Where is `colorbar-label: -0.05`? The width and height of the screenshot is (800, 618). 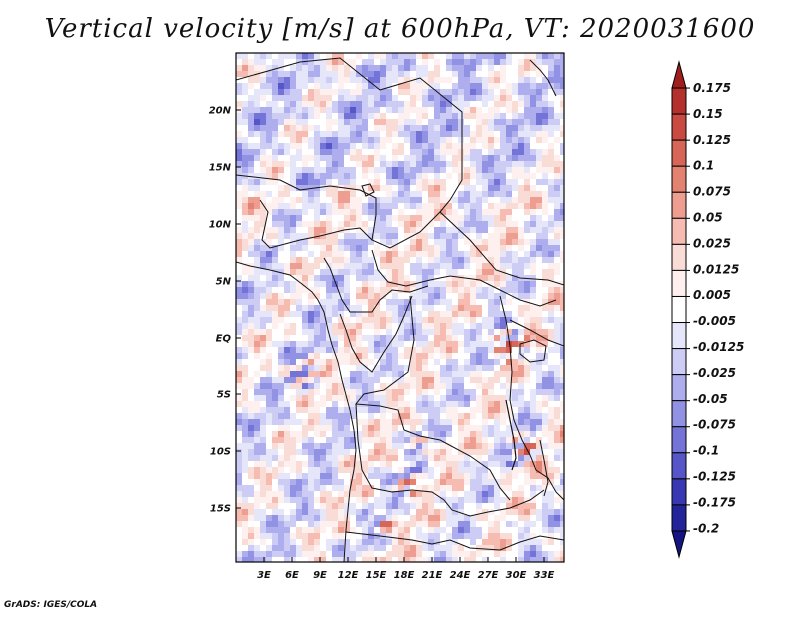
colorbar-label: -0.05 is located at coordinates (710, 399).